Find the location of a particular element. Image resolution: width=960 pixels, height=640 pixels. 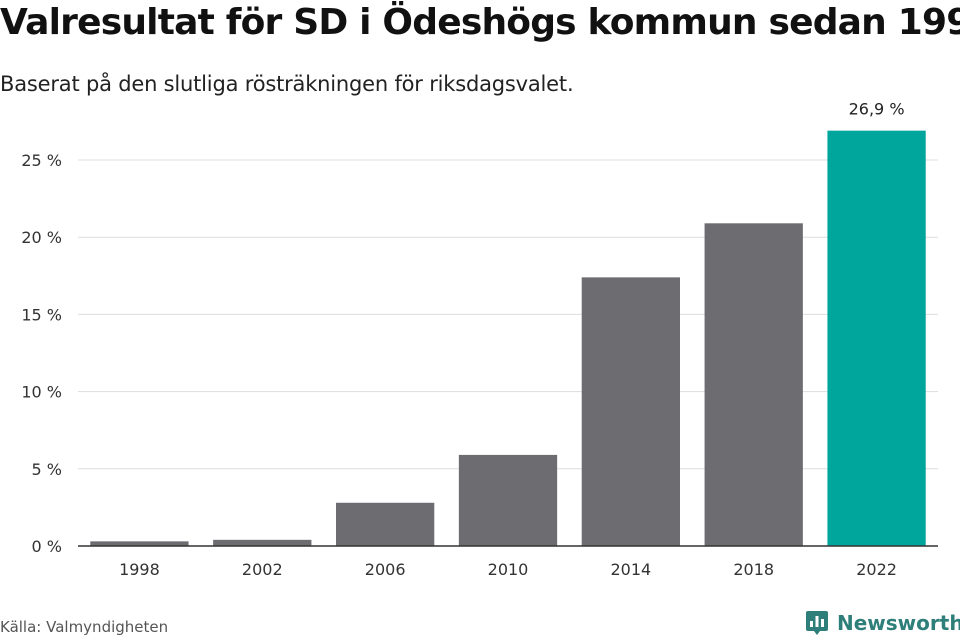

x-tick-label: 1998 is located at coordinates (139, 569).